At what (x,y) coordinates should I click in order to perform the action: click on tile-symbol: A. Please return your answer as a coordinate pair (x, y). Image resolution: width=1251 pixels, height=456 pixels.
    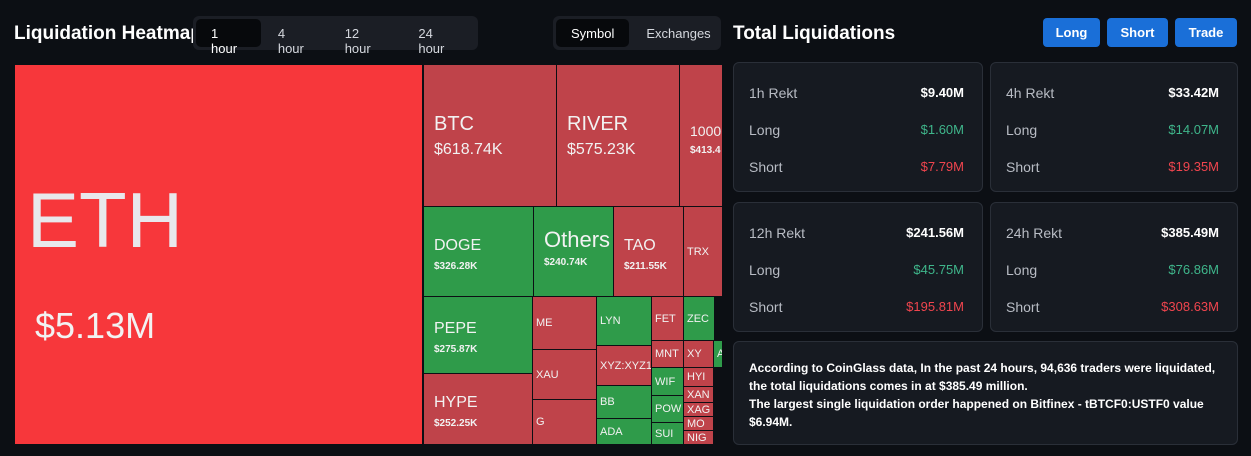
    Looking at the image, I should click on (719, 354).